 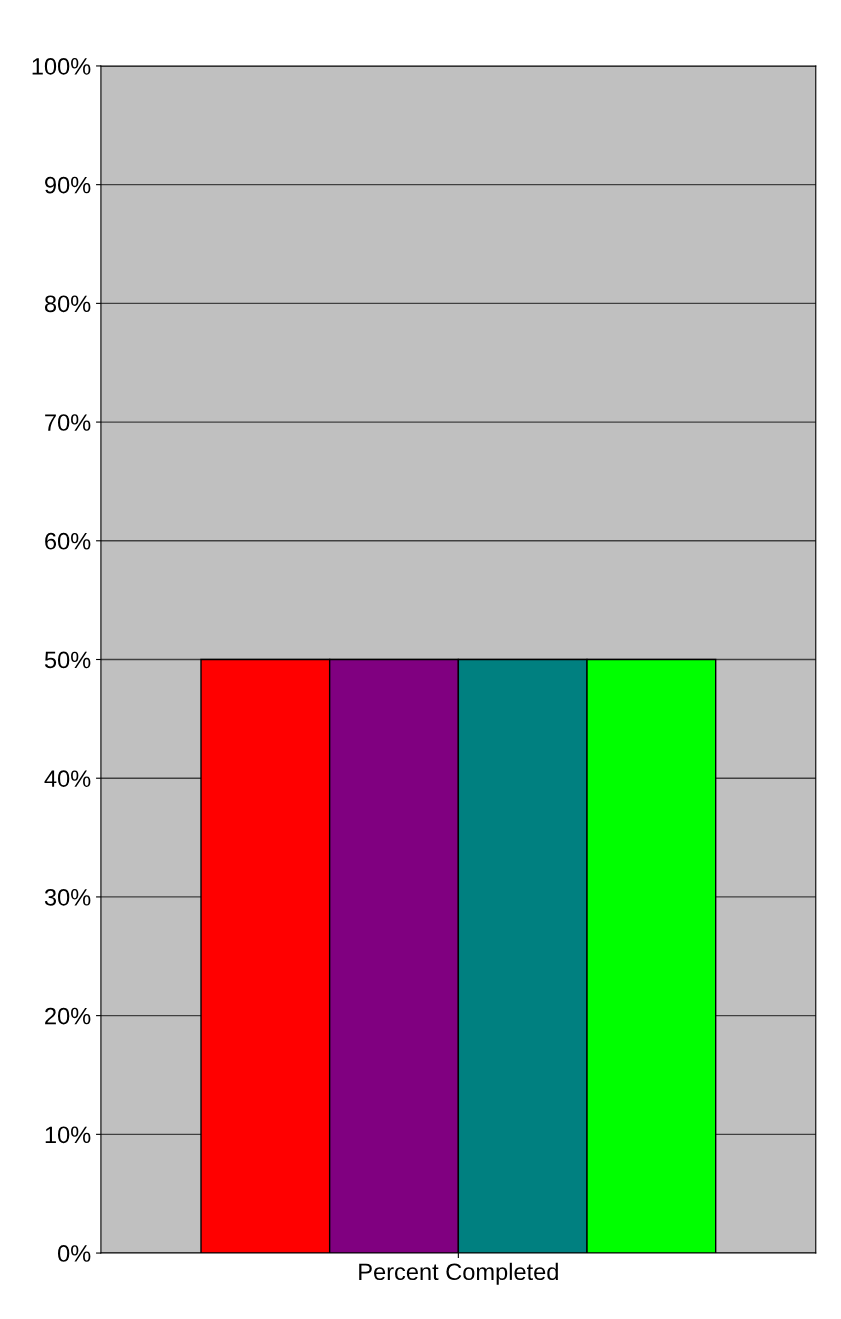 I want to click on y-tick-label: 60%, so click(x=68, y=541).